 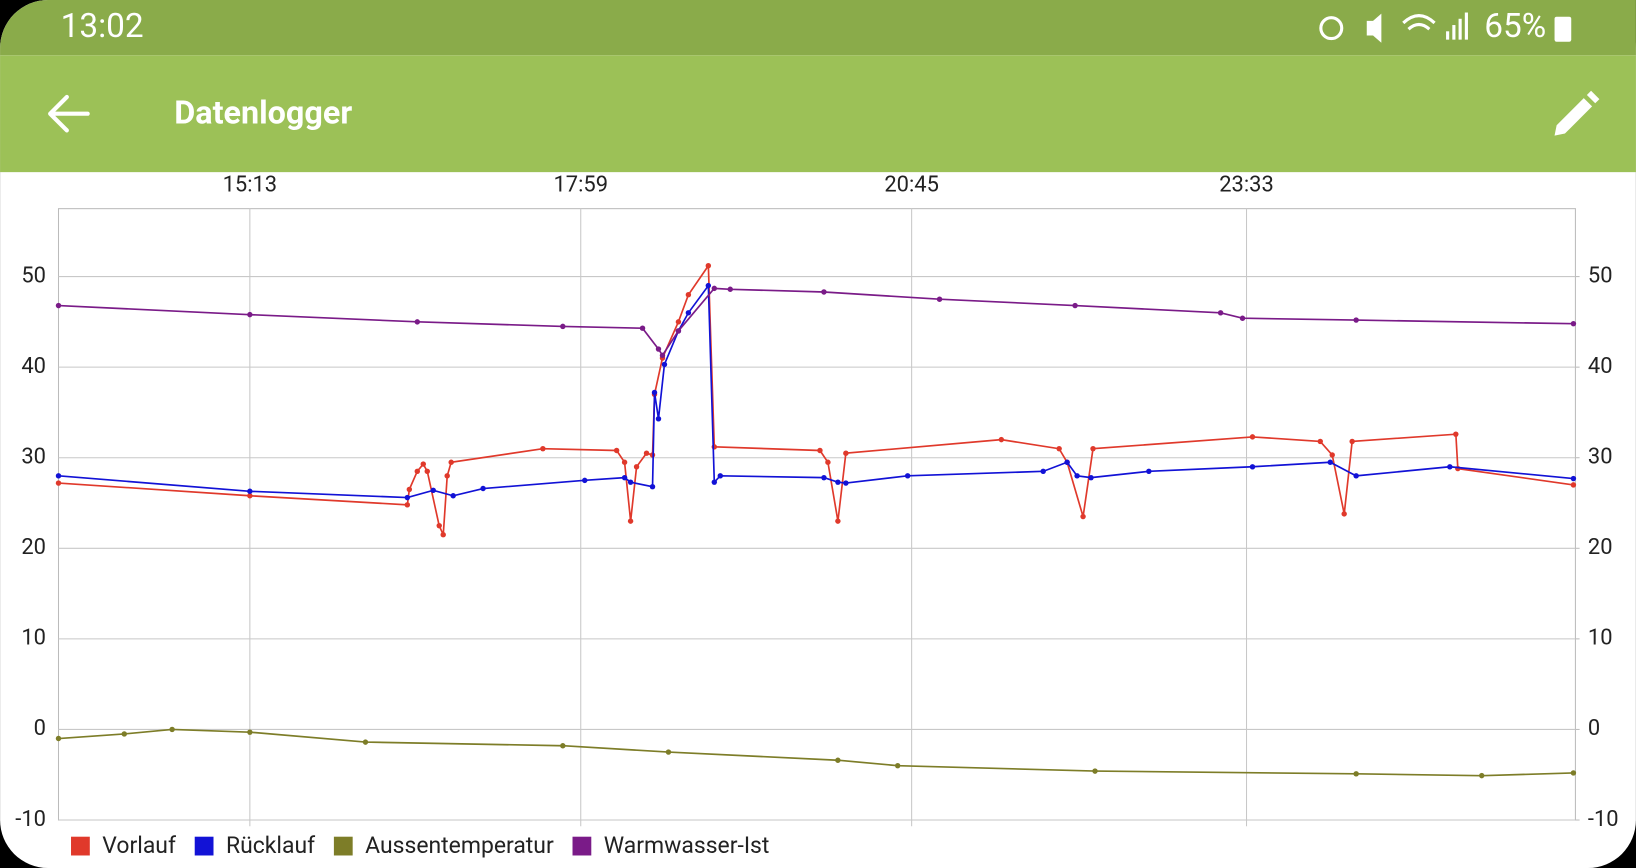 What do you see at coordinates (33, 457) in the screenshot?
I see `y-tick-label: 30` at bounding box center [33, 457].